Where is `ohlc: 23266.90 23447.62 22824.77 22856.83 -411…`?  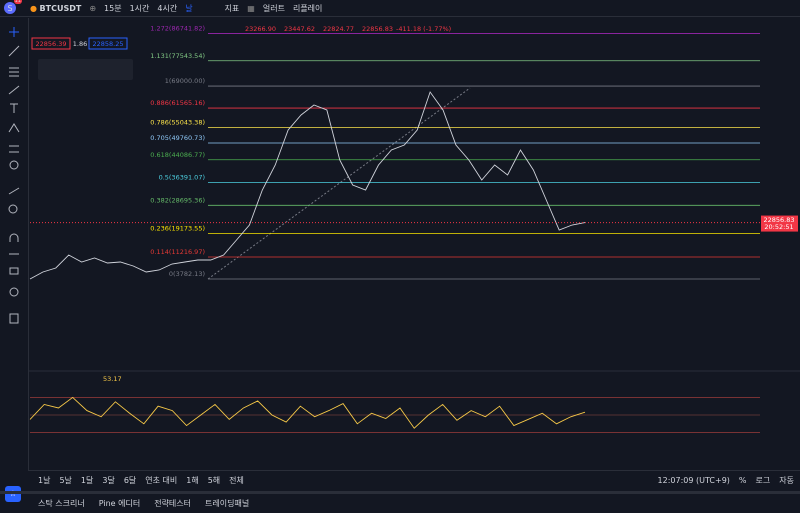
ohlc: 23266.90 23447.62 22824.77 22856.83 -411… is located at coordinates (348, 29).